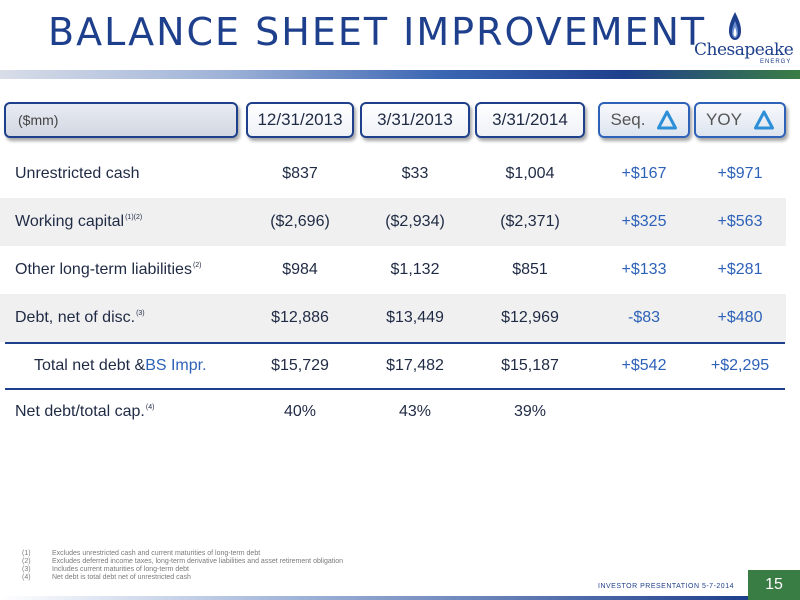 The height and width of the screenshot is (600, 800). Describe the element at coordinates (300, 411) in the screenshot. I see `value-cell: 40%` at that location.